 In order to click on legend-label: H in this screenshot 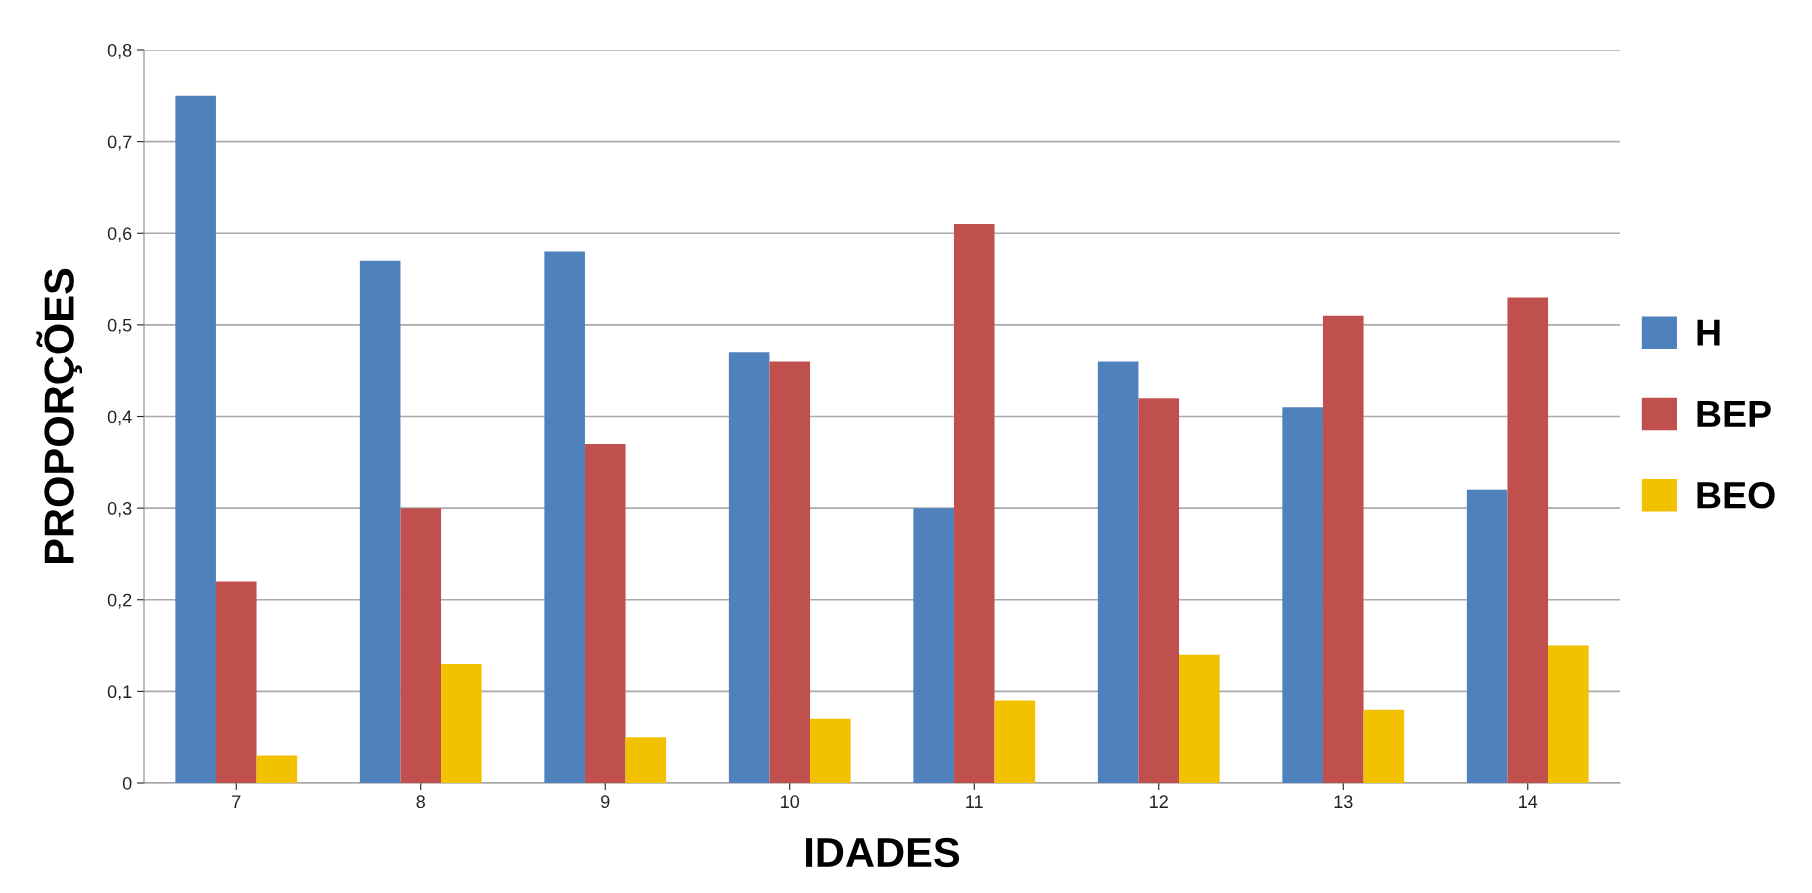, I will do `click(1708, 332)`.